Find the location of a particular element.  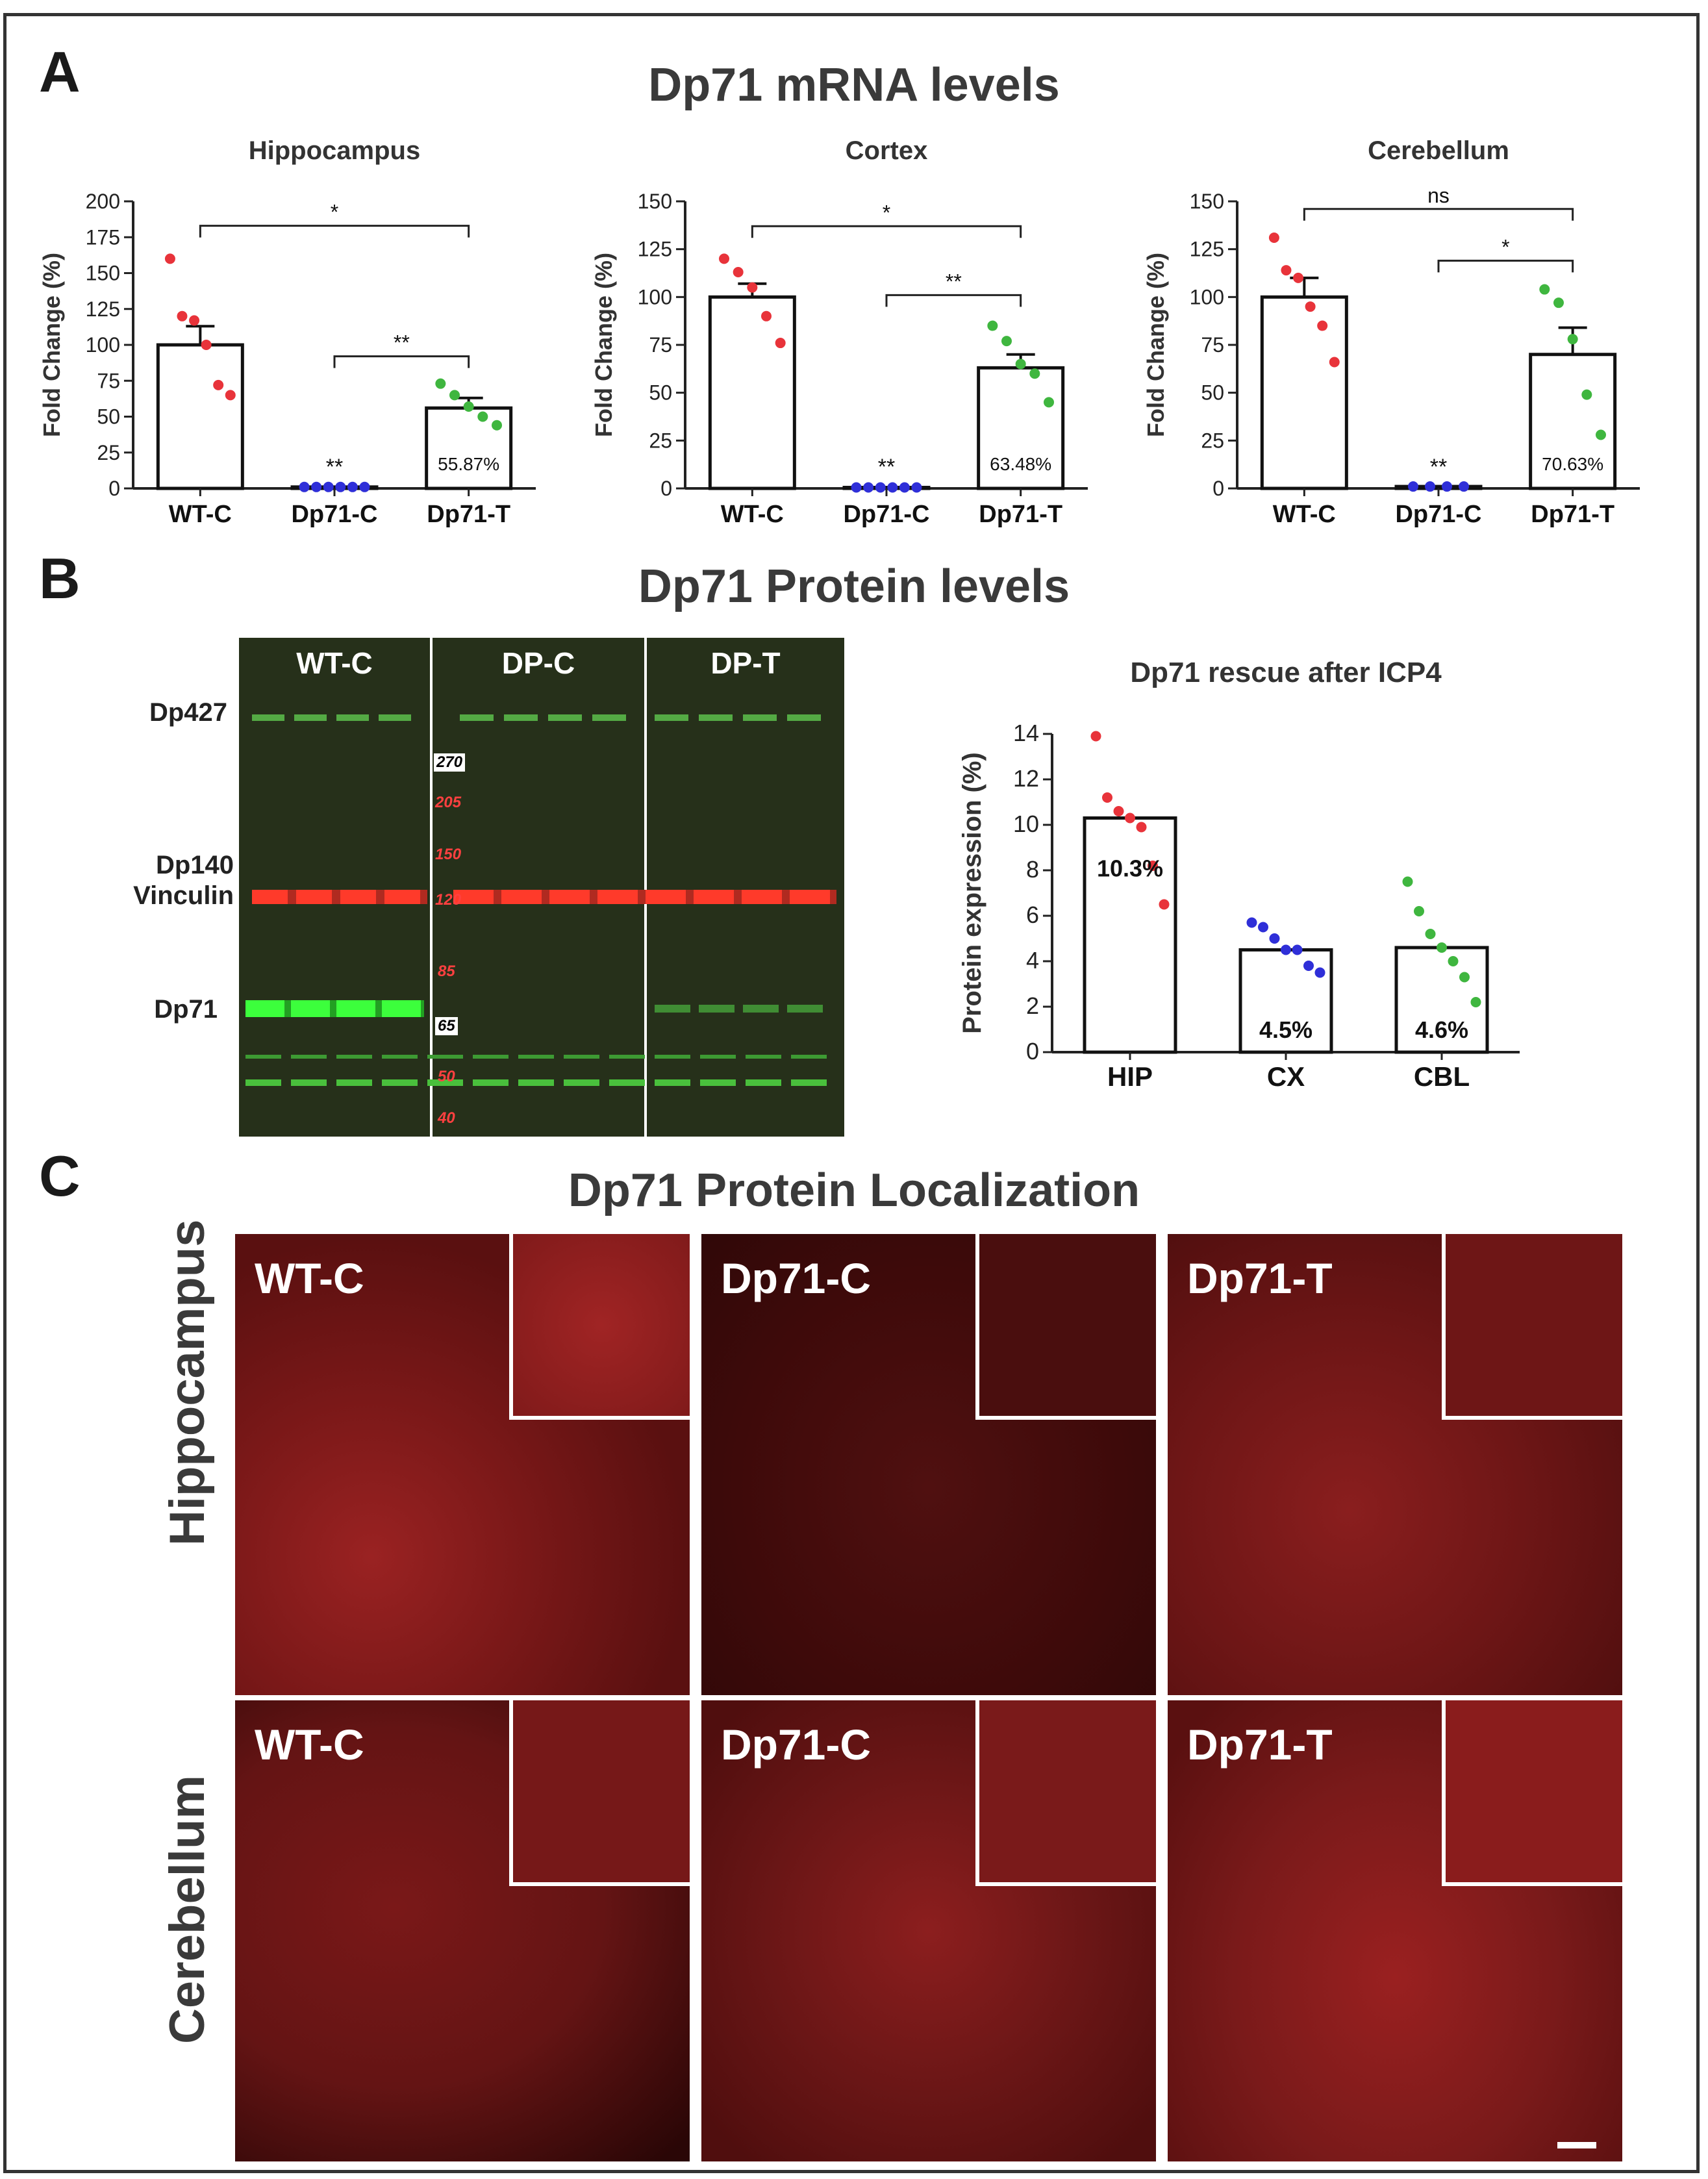

image-cbl-dp71-c: Dp71-C is located at coordinates (928, 1930).